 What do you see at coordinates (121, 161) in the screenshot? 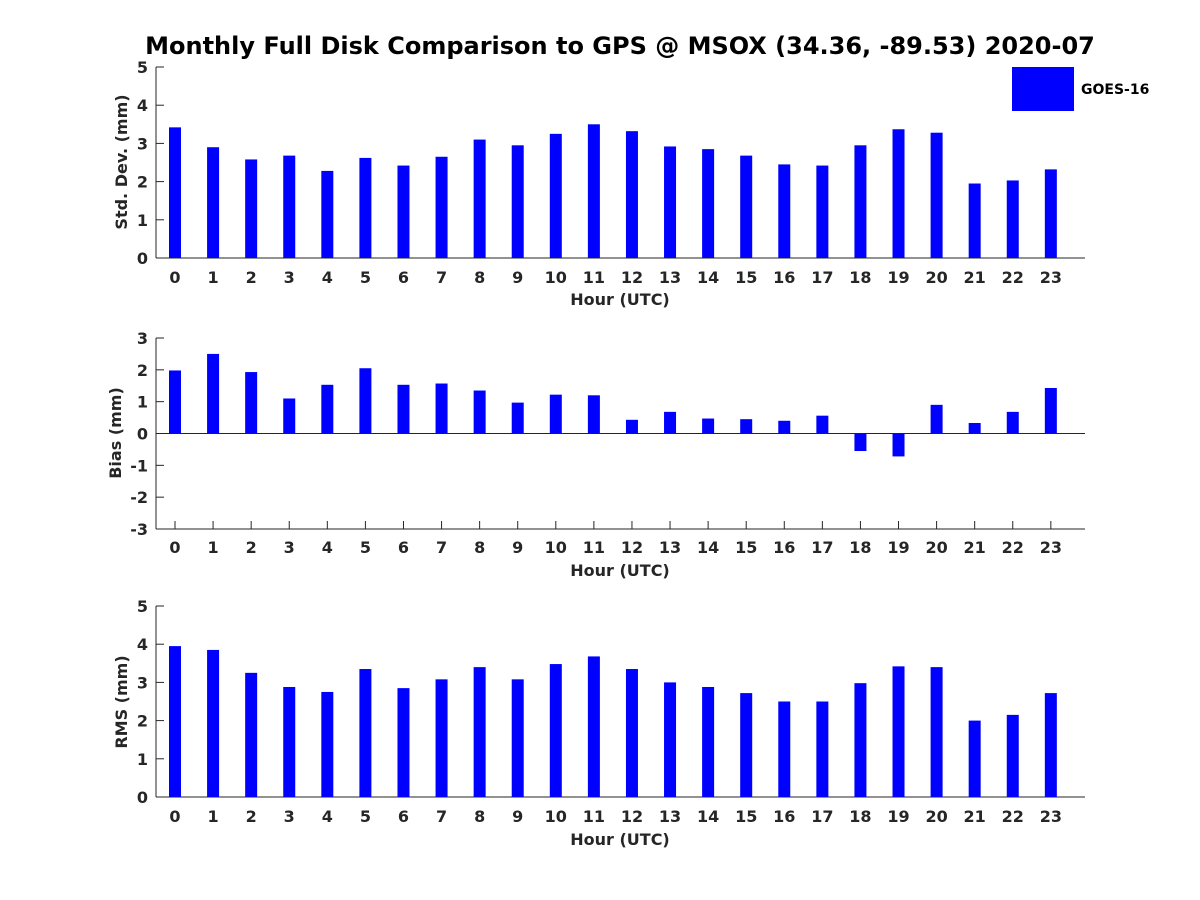
I see `y-axis-label: Std. Dev. (mm)` at bounding box center [121, 161].